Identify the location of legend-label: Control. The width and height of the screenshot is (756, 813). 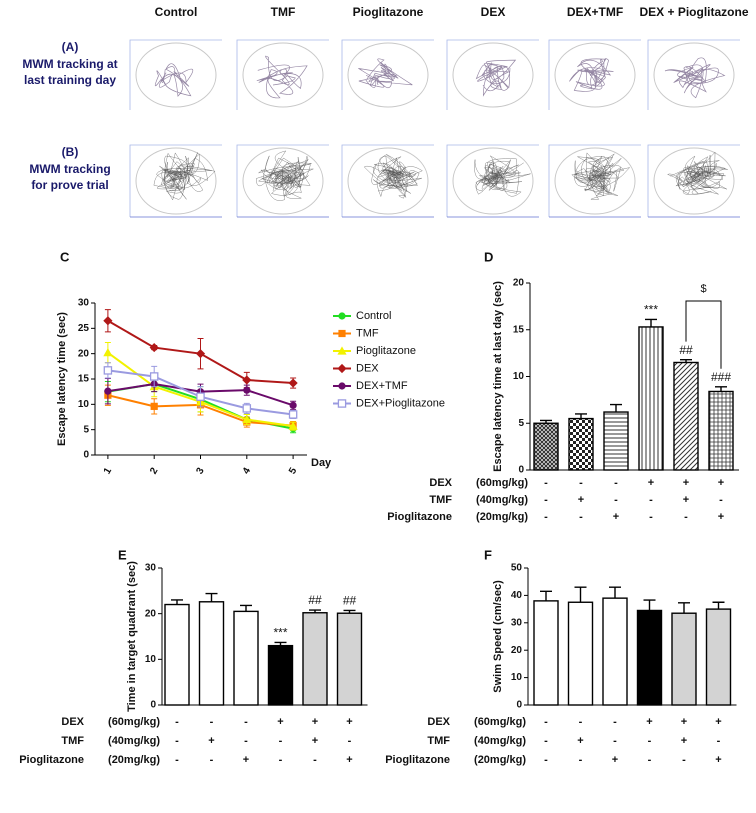
(373, 316).